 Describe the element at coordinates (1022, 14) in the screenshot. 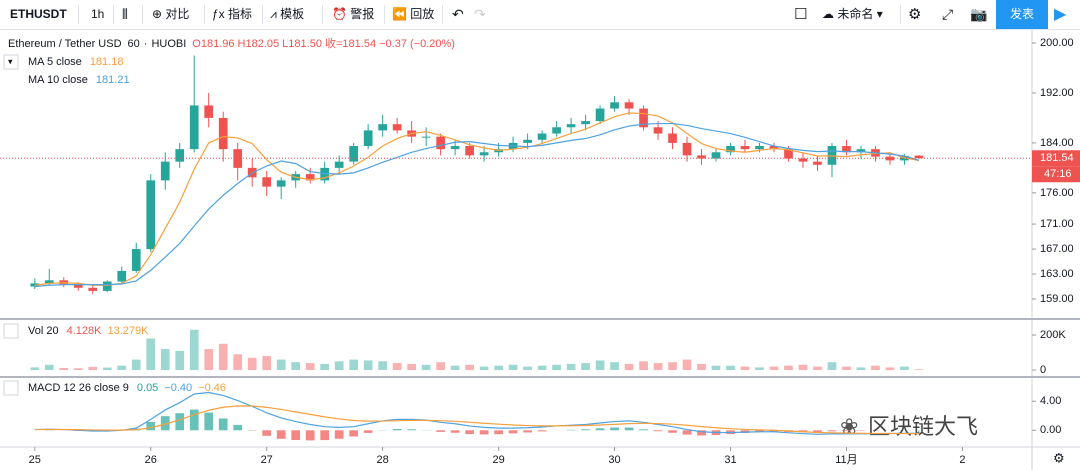

I see `publish-button: 发表` at that location.